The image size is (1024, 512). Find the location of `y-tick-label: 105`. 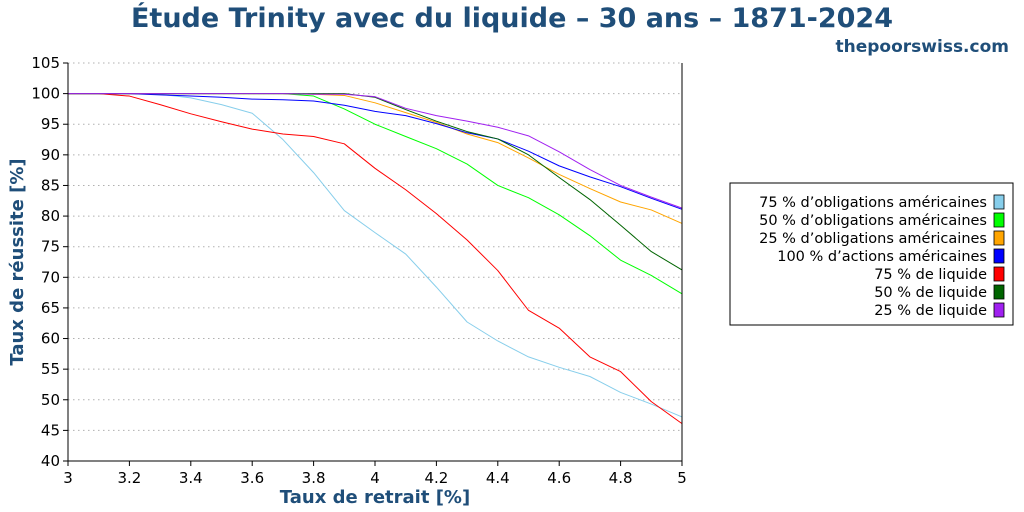

y-tick-label: 105 is located at coordinates (45, 63).